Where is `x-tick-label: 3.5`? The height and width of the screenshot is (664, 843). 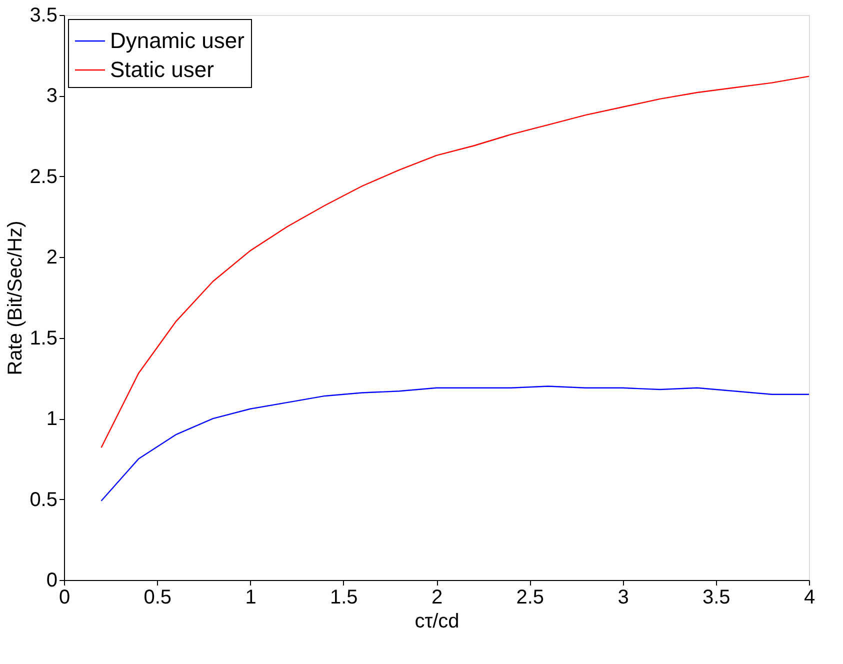 x-tick-label: 3.5 is located at coordinates (716, 597).